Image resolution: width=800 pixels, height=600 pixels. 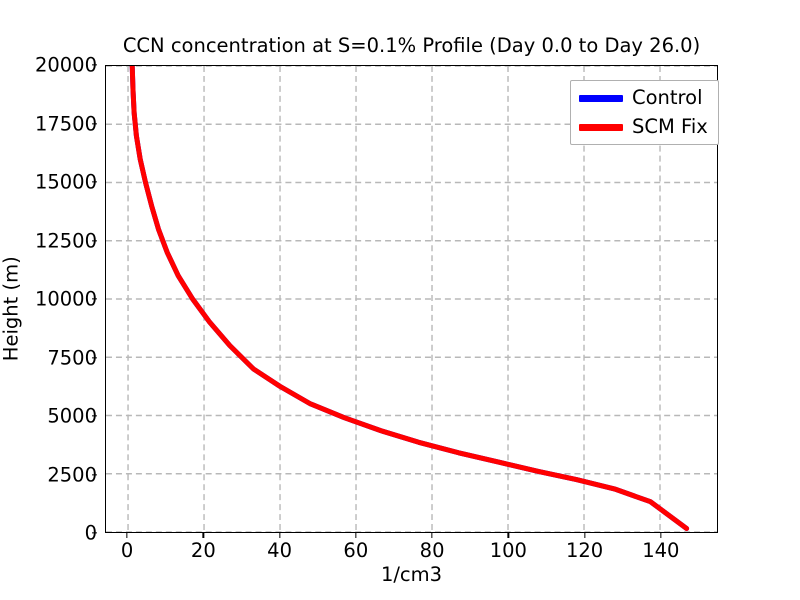 I want to click on y-tick-label: 20000, so click(x=65, y=65).